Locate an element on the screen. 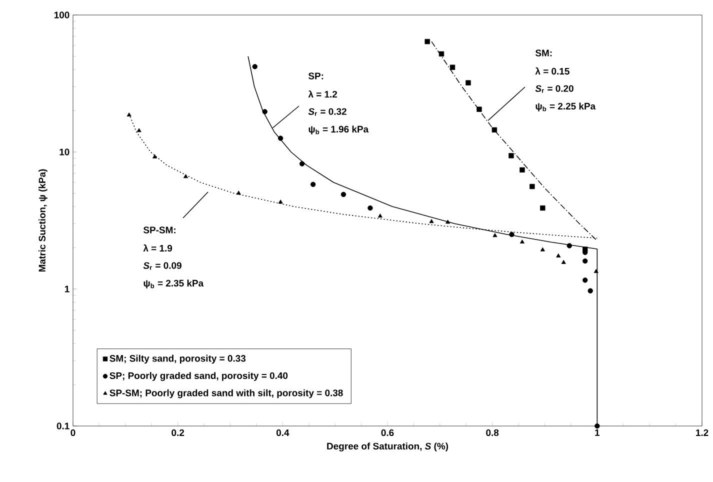  x-tick-label: 0.6 is located at coordinates (387, 432).